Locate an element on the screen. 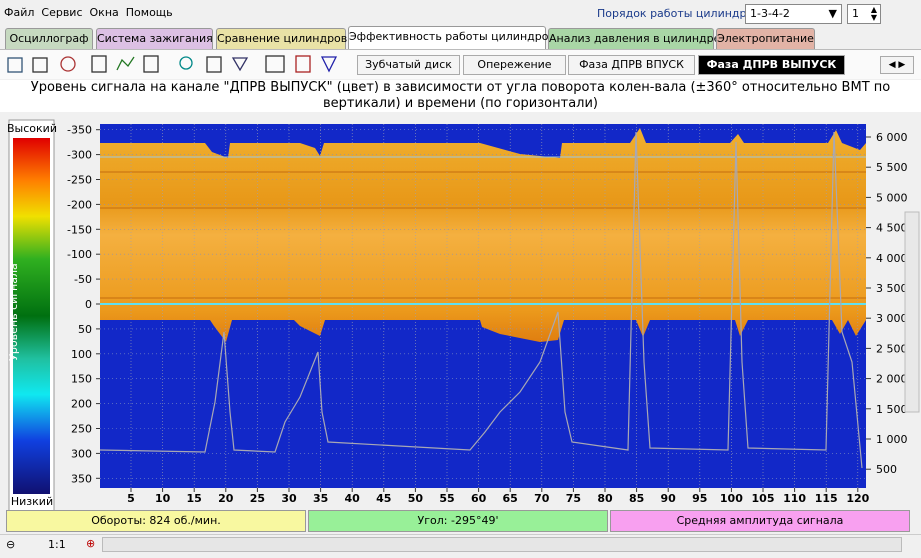  x-tick-label: 70 is located at coordinates (542, 498).